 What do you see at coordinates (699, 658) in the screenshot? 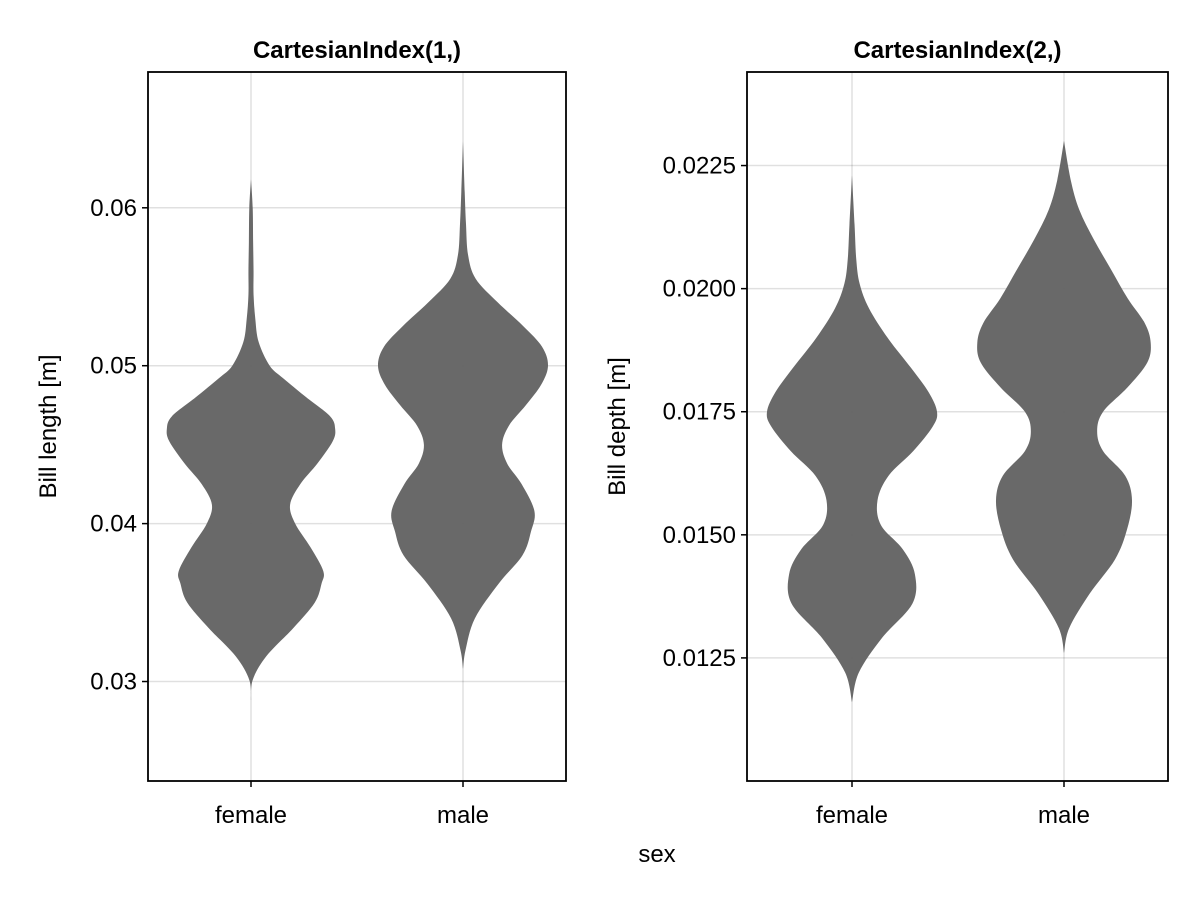
I see `y-tick-label: 0.0125` at bounding box center [699, 658].